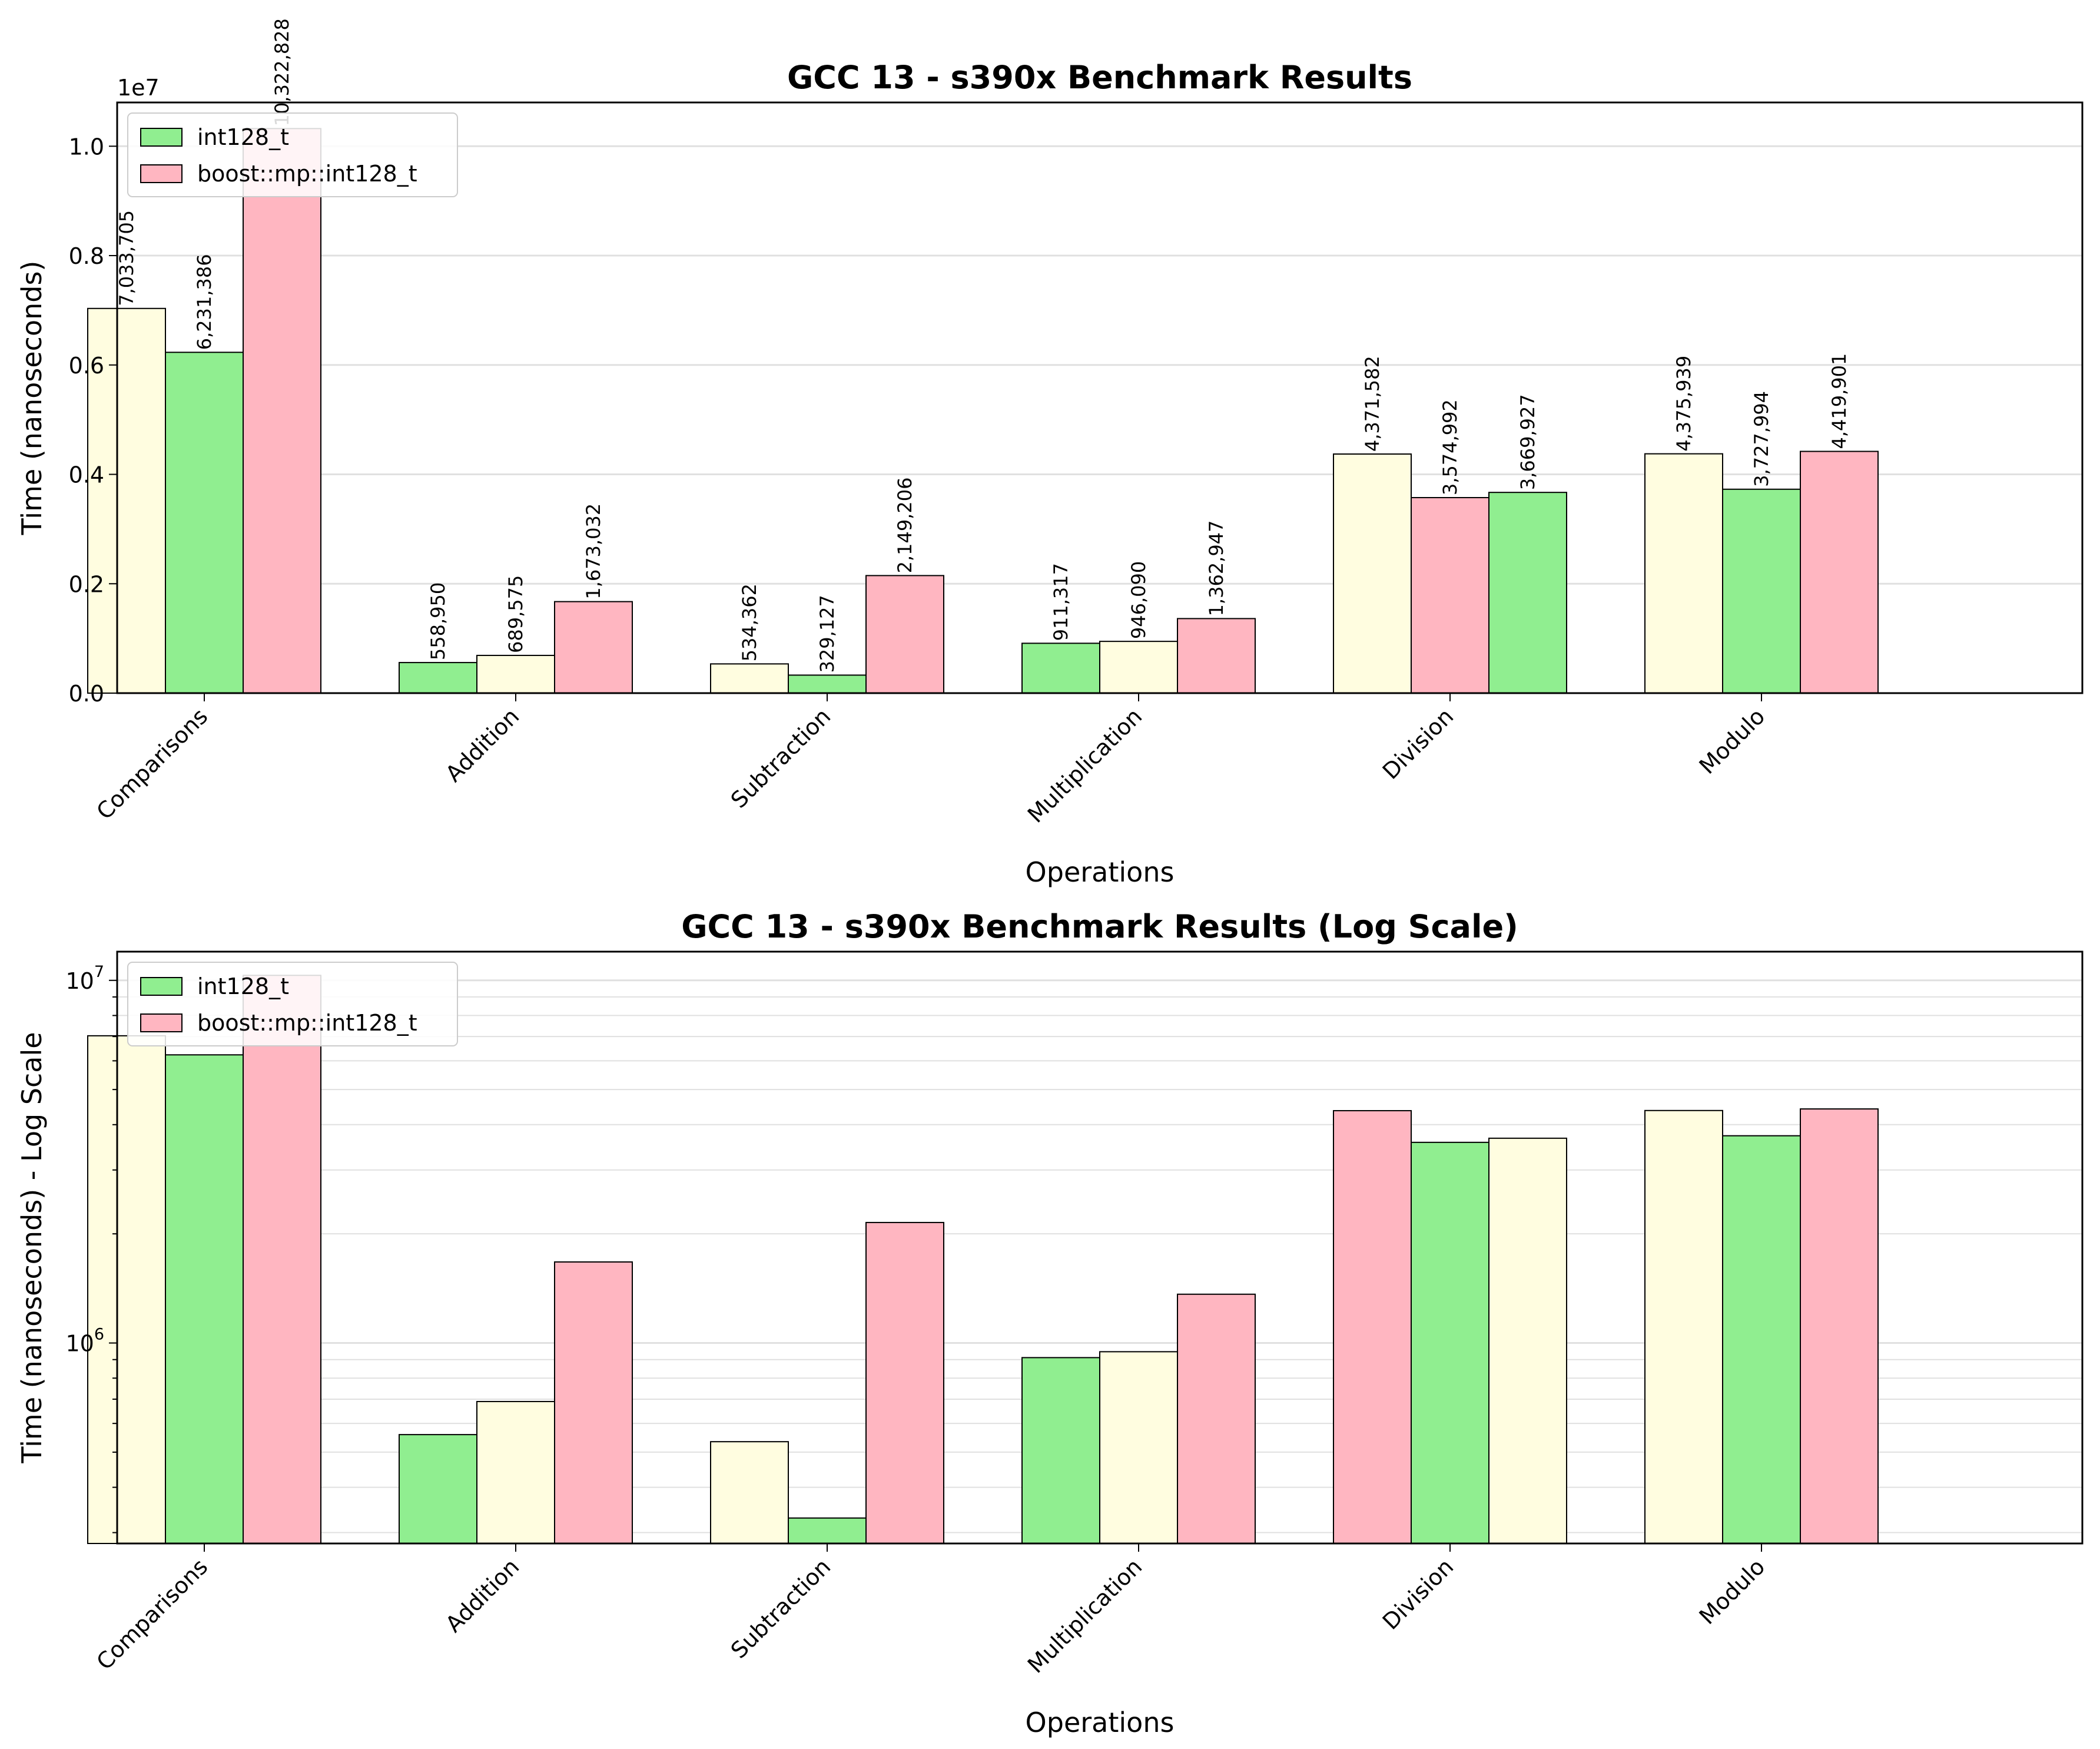 This screenshot has width=2100, height=1749. Describe the element at coordinates (86, 147) in the screenshot. I see `y-tick-label: 1.0` at that location.